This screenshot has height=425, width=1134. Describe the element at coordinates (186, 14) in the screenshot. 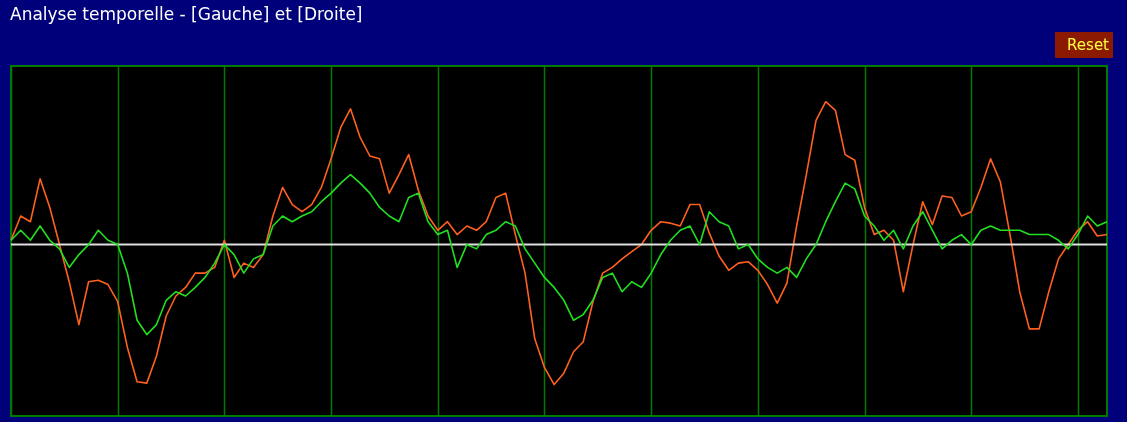

I see `chart-title: Analyse temporelle - [Gauche] et [Droite]` at that location.